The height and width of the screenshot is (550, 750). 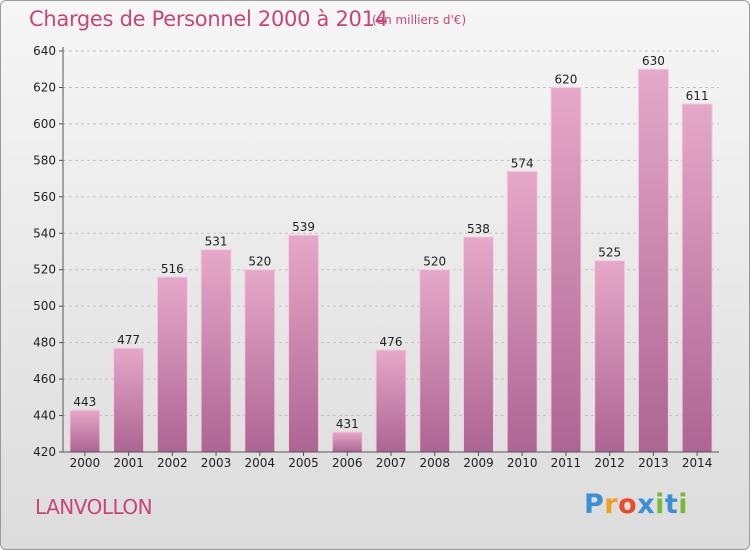 What do you see at coordinates (347, 424) in the screenshot?
I see `data-label: 431` at bounding box center [347, 424].